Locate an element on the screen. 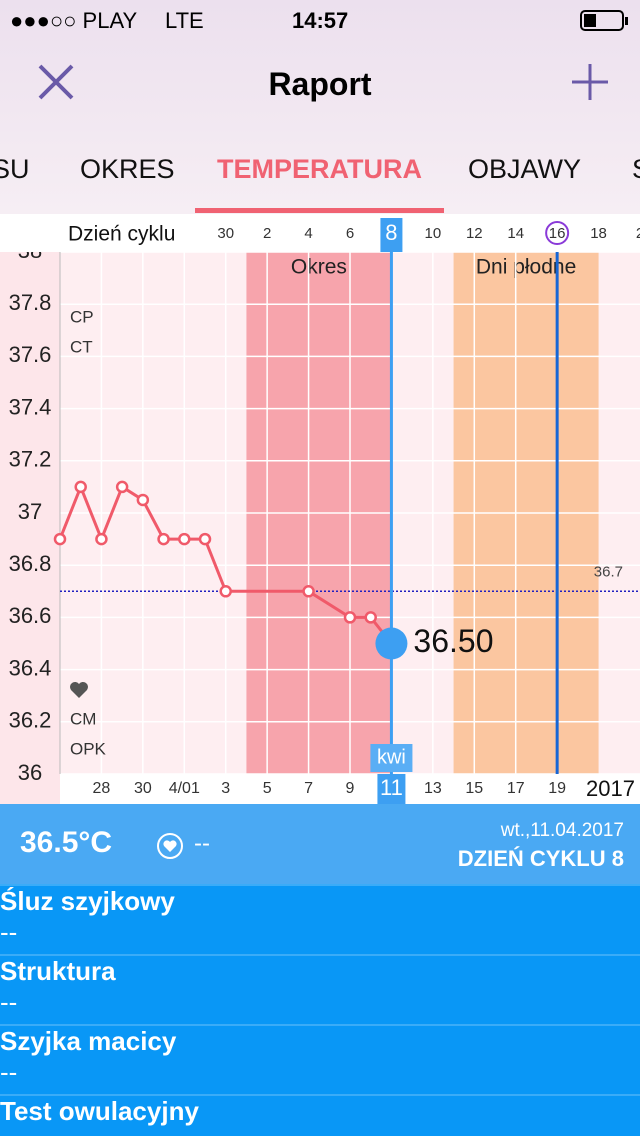 Image resolution: width=640 pixels, height=1136 pixels. temperature: 36.5°C is located at coordinates (66, 842).